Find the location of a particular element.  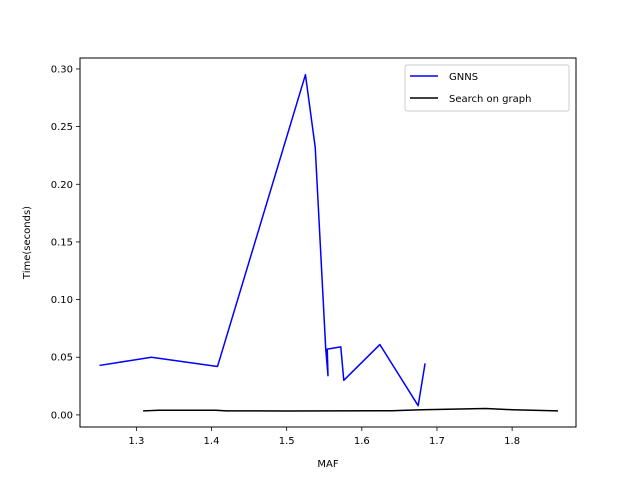

x-tick-label: 1.4 is located at coordinates (212, 441).